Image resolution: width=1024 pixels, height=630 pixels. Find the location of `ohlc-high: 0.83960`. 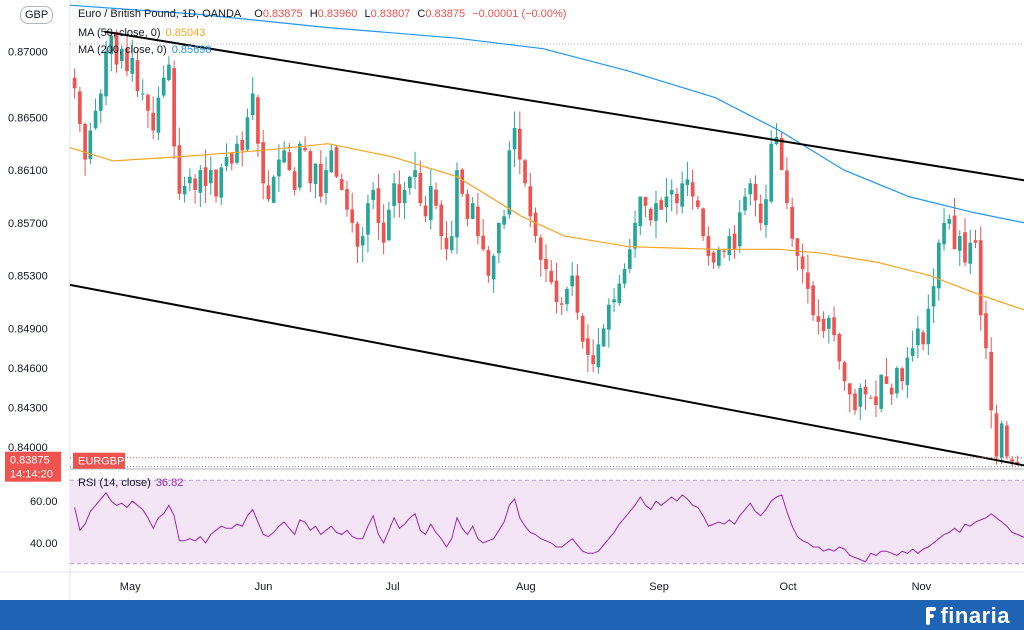

ohlc-high: 0.83960 is located at coordinates (337, 14).